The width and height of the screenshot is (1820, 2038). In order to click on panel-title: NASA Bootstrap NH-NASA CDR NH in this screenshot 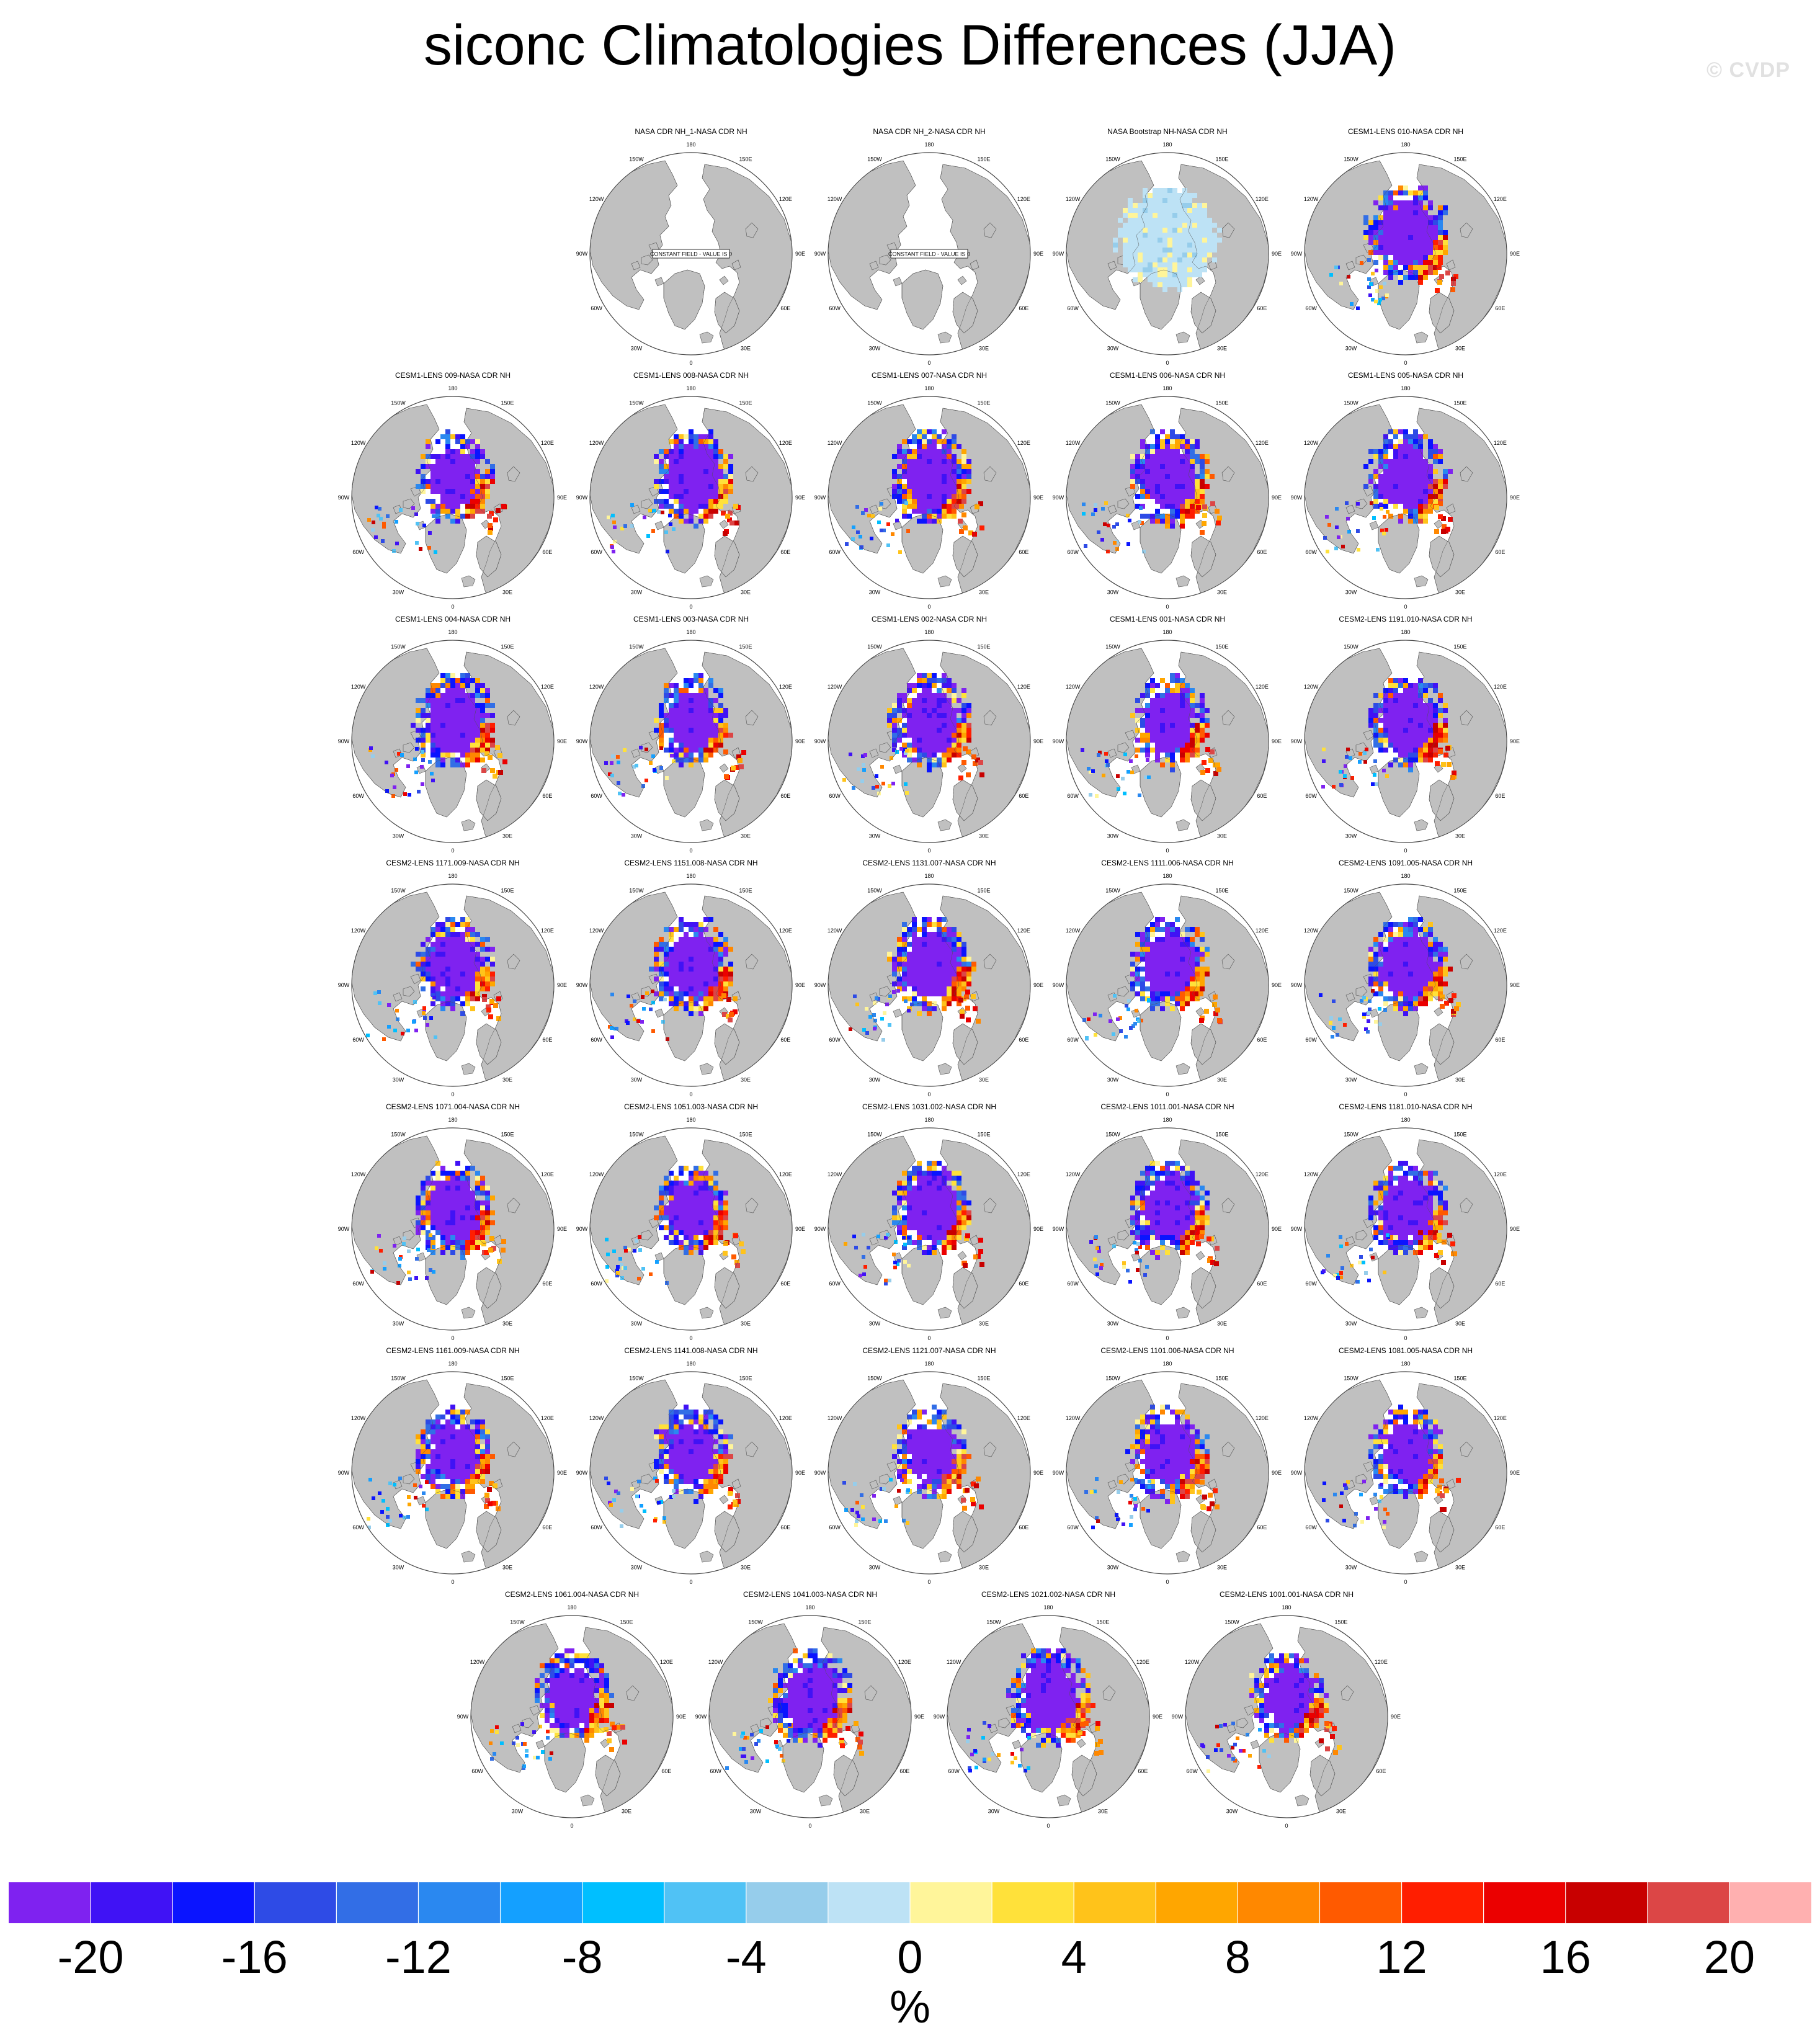, I will do `click(1167, 131)`.